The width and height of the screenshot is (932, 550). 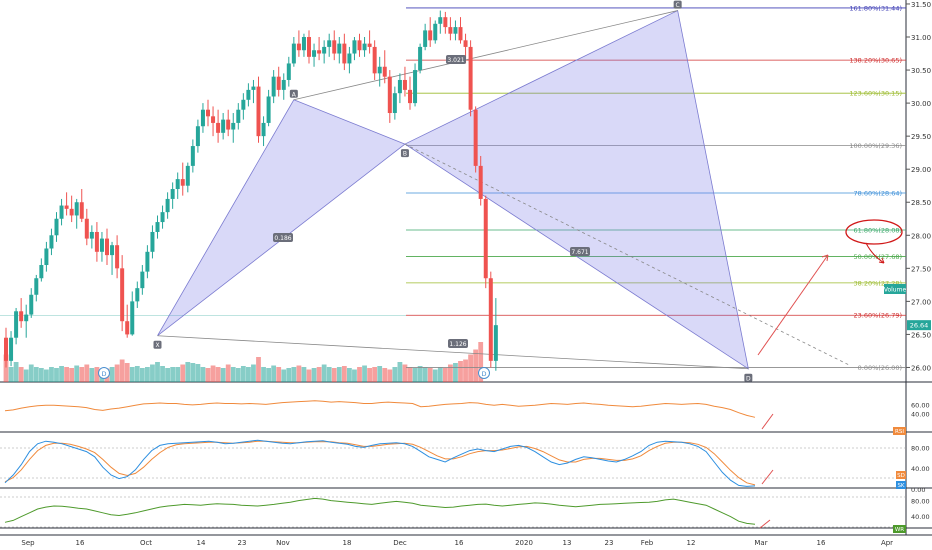 What do you see at coordinates (483, 374) in the screenshot?
I see `event-marker-label: D` at bounding box center [483, 374].